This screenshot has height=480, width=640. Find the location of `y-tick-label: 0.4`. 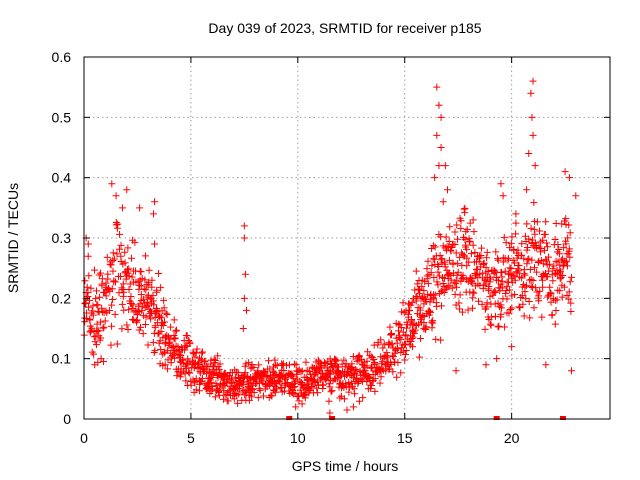

y-tick-label: 0.4 is located at coordinates (62, 178).